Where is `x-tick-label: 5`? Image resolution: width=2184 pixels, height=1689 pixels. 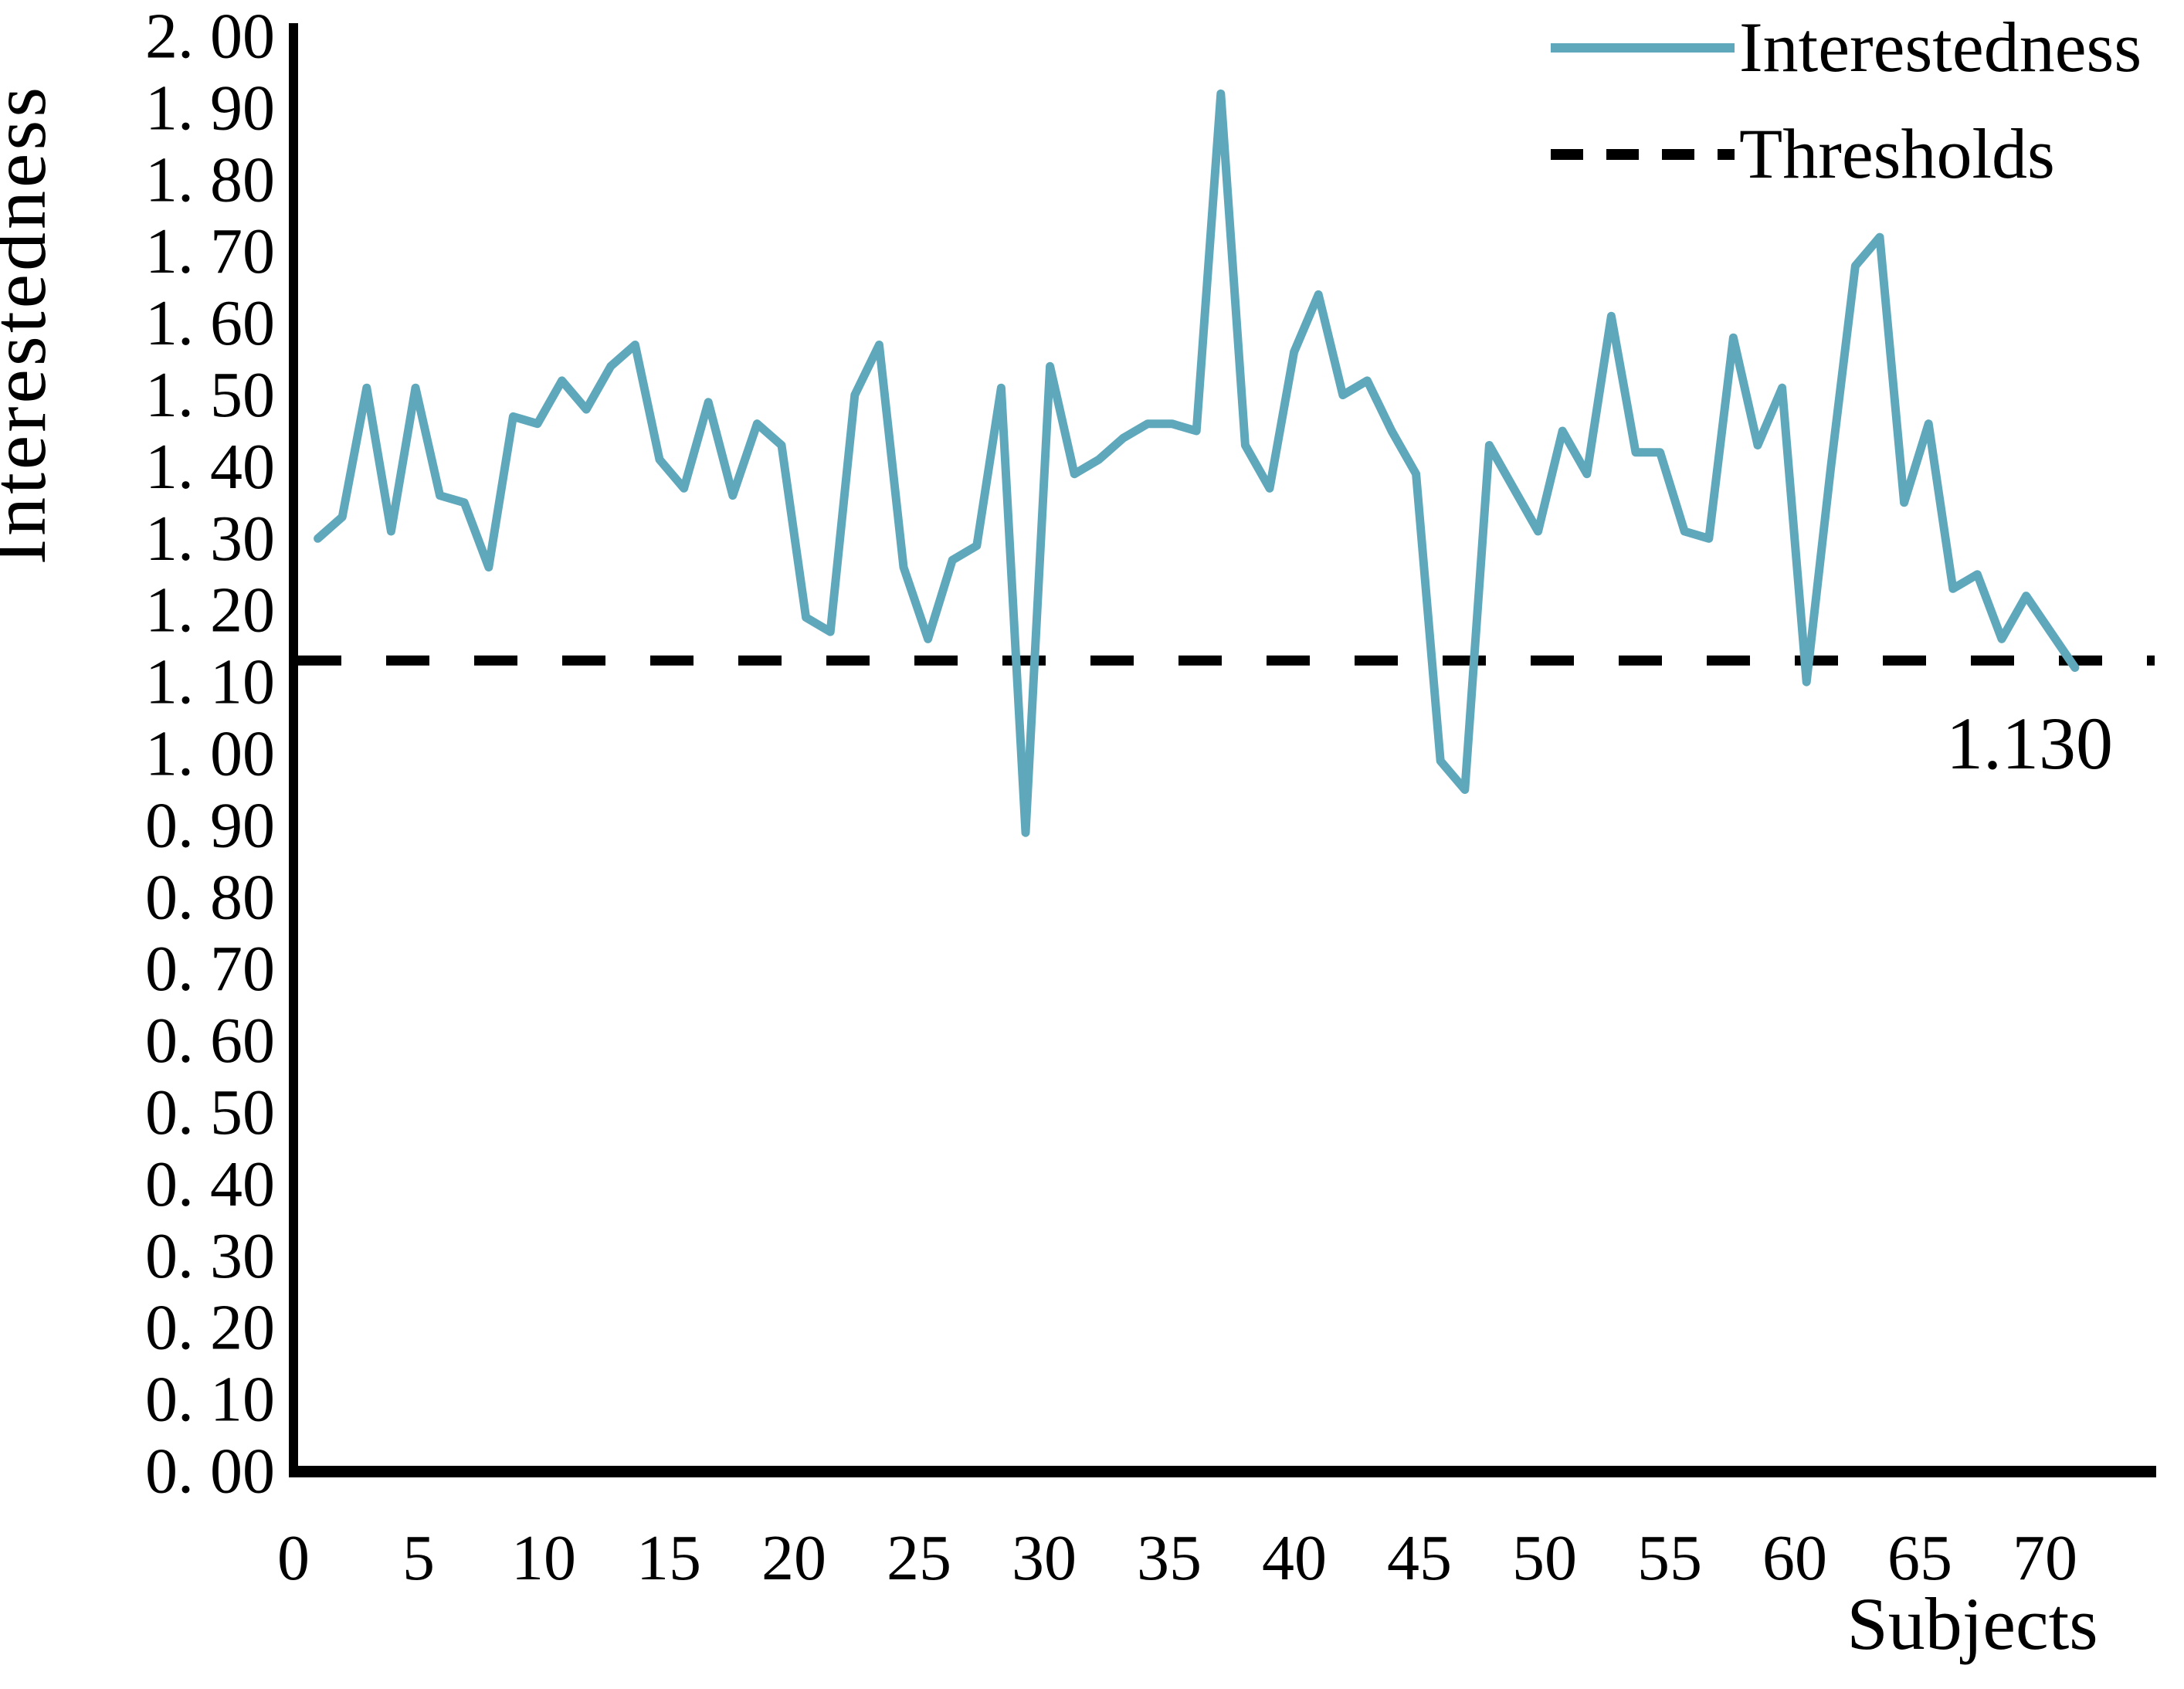
x-tick-label: 5 is located at coordinates (419, 1558).